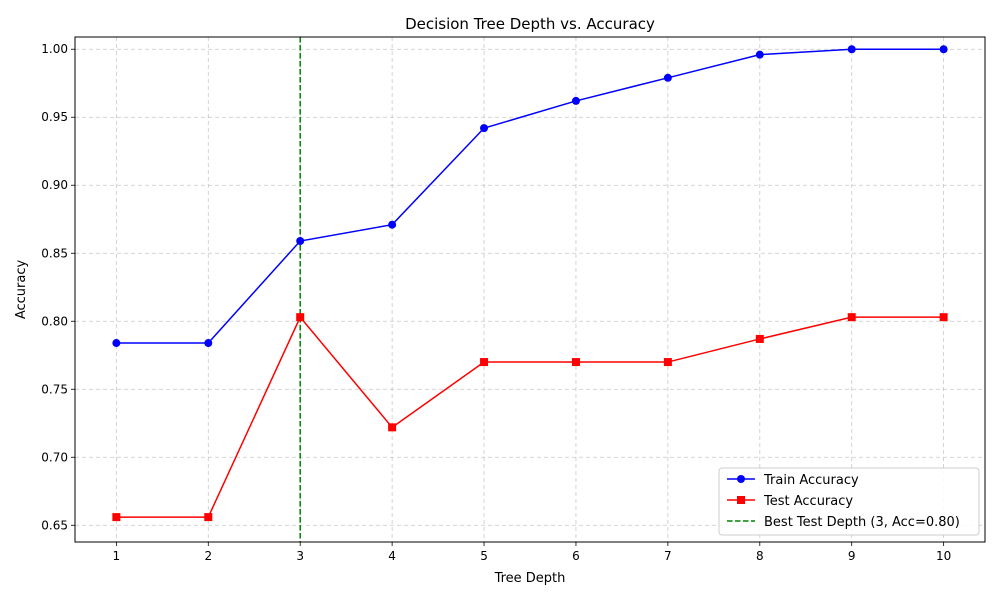 Image resolution: width=1000 pixels, height=600 pixels. What do you see at coordinates (117, 556) in the screenshot?
I see `x-tick-label: 1` at bounding box center [117, 556].